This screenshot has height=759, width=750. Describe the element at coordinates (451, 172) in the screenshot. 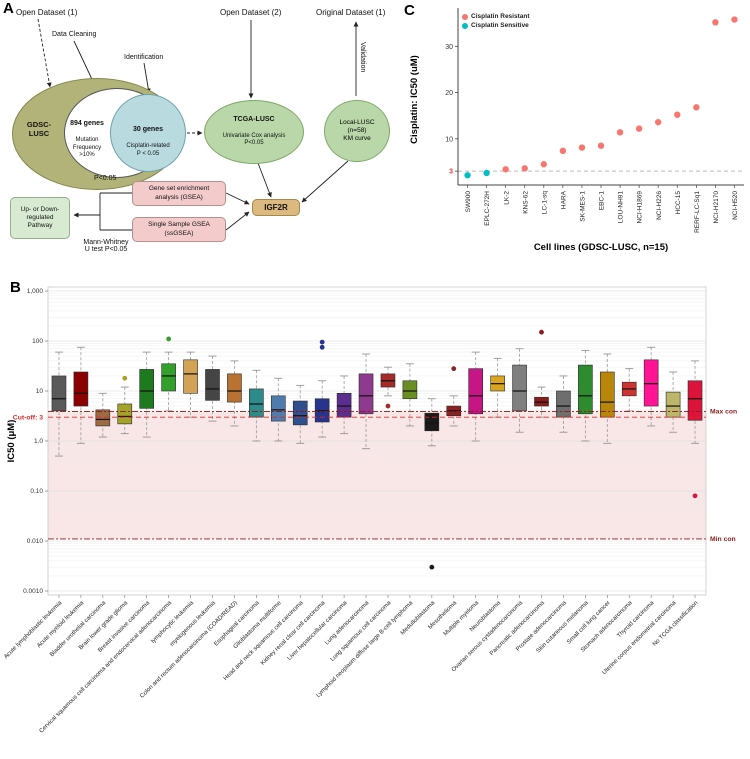

I see `y-tick-label: 3` at that location.